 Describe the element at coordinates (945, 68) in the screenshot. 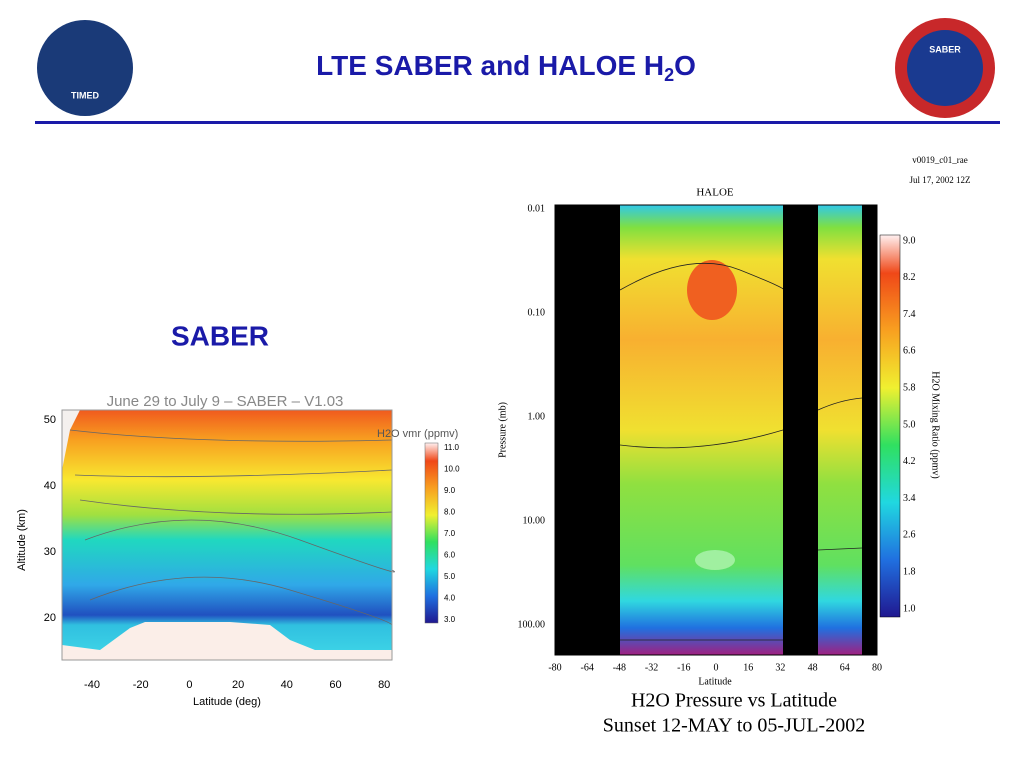

I see `saber-logo-inner` at that location.